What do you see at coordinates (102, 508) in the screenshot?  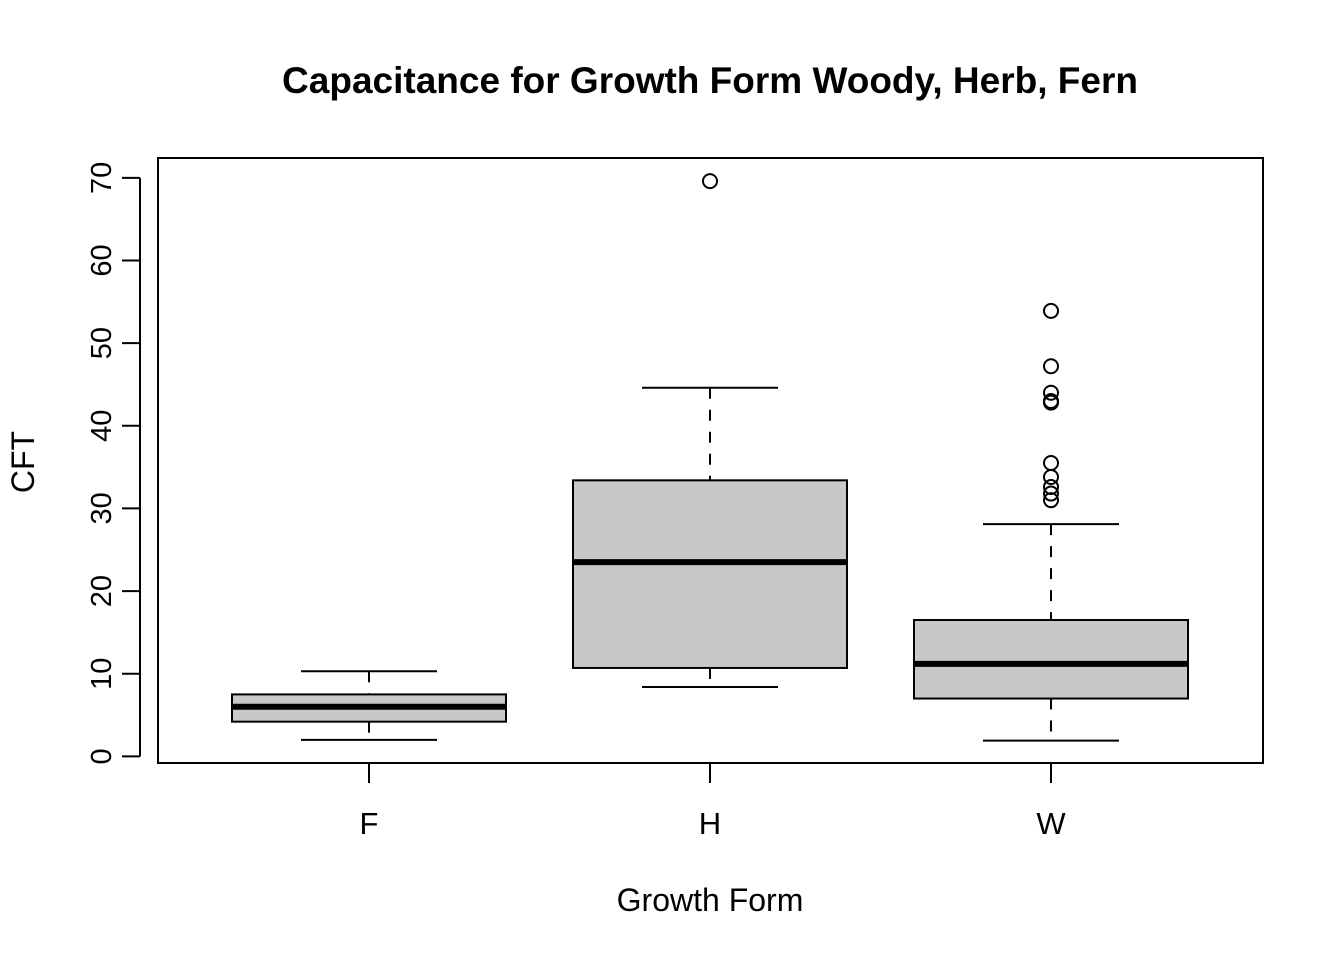 I see `y-tick-label: 30` at bounding box center [102, 508].